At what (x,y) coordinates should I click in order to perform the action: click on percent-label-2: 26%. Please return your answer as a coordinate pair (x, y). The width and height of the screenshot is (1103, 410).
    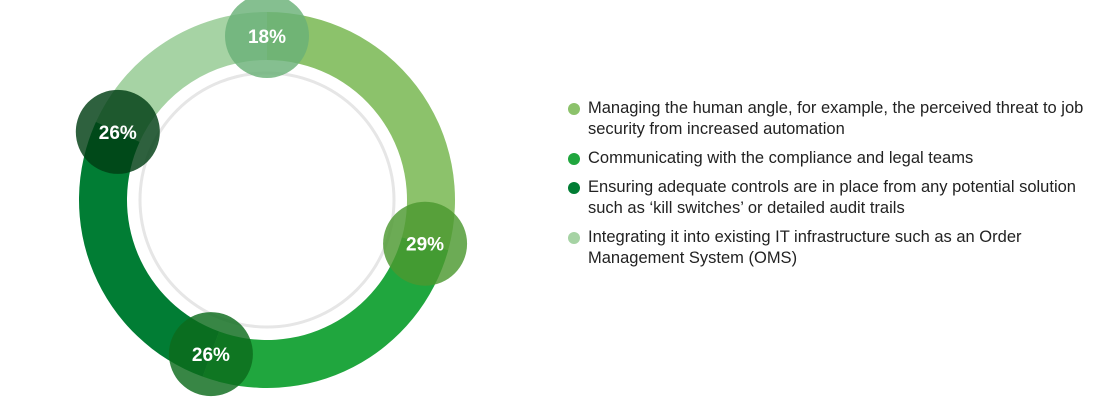
    Looking at the image, I should click on (211, 355).